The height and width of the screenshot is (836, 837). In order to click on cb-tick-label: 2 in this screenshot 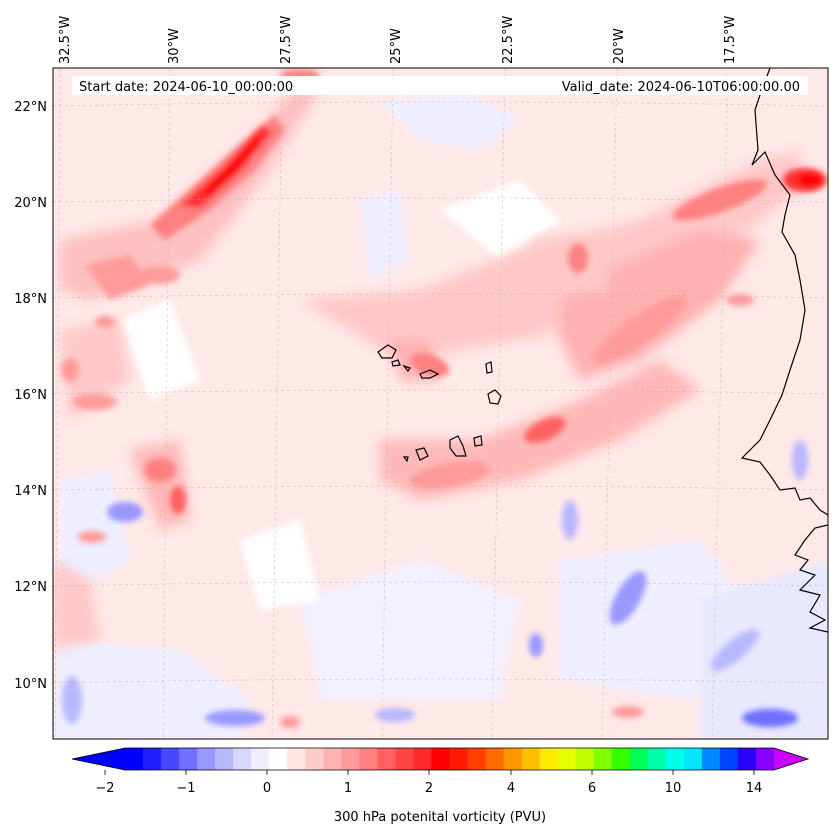, I will do `click(429, 788)`.